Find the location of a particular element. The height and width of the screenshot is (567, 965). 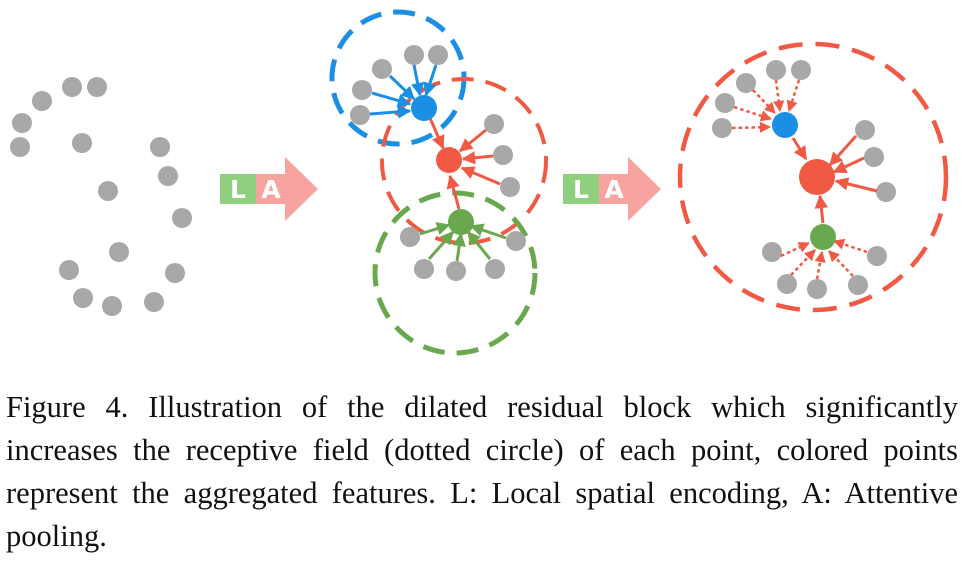

green-aggregated-point is located at coordinates (461, 222).